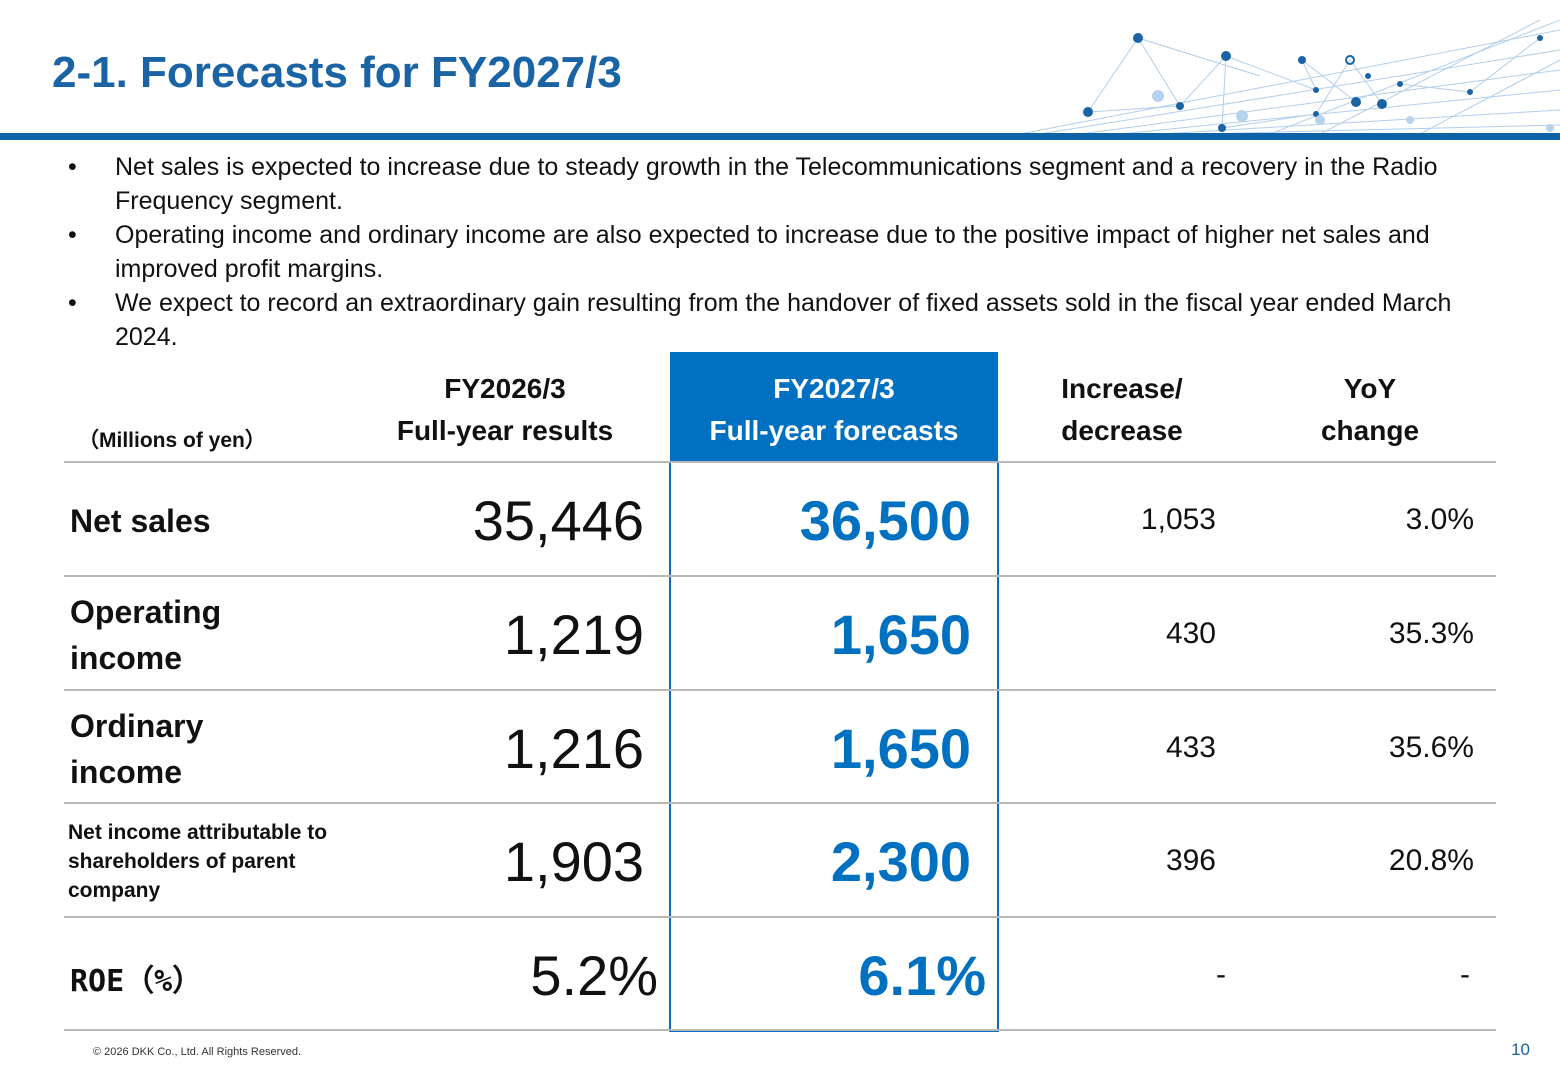 This screenshot has width=1560, height=1080. Describe the element at coordinates (1190, 747) in the screenshot. I see `ordinary-income-increase-value: 433` at that location.